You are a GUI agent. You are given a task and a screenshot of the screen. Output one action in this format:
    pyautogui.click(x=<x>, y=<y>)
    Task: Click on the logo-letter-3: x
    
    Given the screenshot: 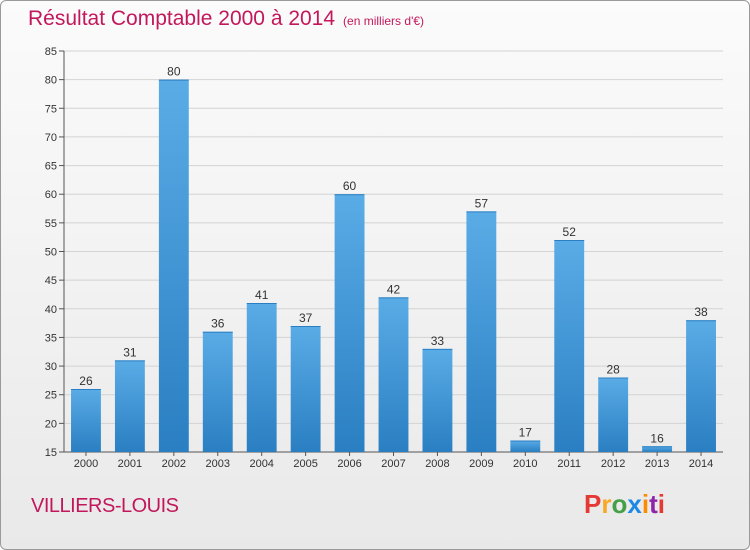 What is the action you would take?
    pyautogui.click(x=634, y=504)
    